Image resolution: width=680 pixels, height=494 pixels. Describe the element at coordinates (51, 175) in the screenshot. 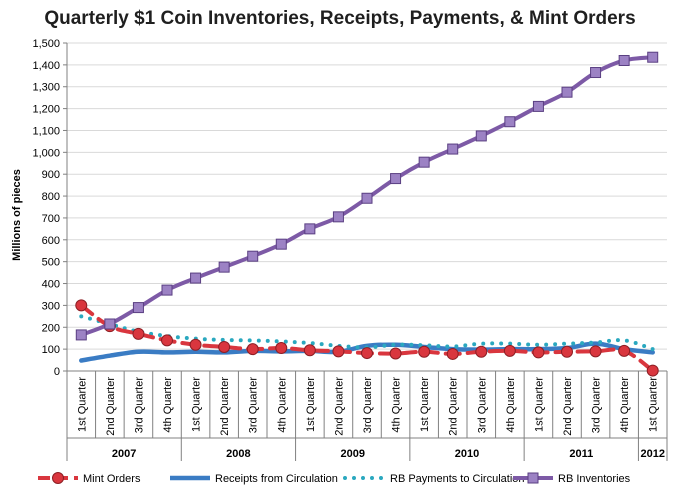

I see `y-tick-label: 900` at that location.